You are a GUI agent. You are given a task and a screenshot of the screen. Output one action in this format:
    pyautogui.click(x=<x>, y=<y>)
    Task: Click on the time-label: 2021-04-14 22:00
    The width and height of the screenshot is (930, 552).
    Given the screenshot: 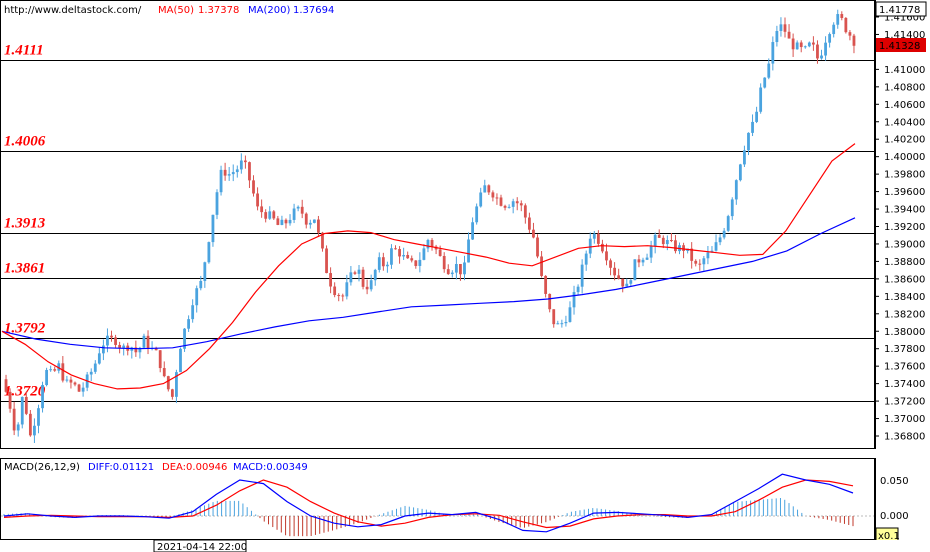 What is the action you would take?
    pyautogui.click(x=202, y=547)
    